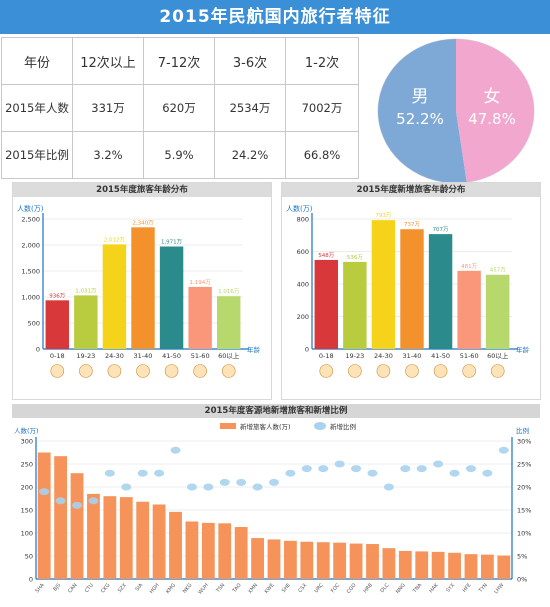 Image resolution: width=550 pixels, height=607 pixels. Describe the element at coordinates (523, 349) in the screenshot. I see `x-axis-label: 年龄` at that location.